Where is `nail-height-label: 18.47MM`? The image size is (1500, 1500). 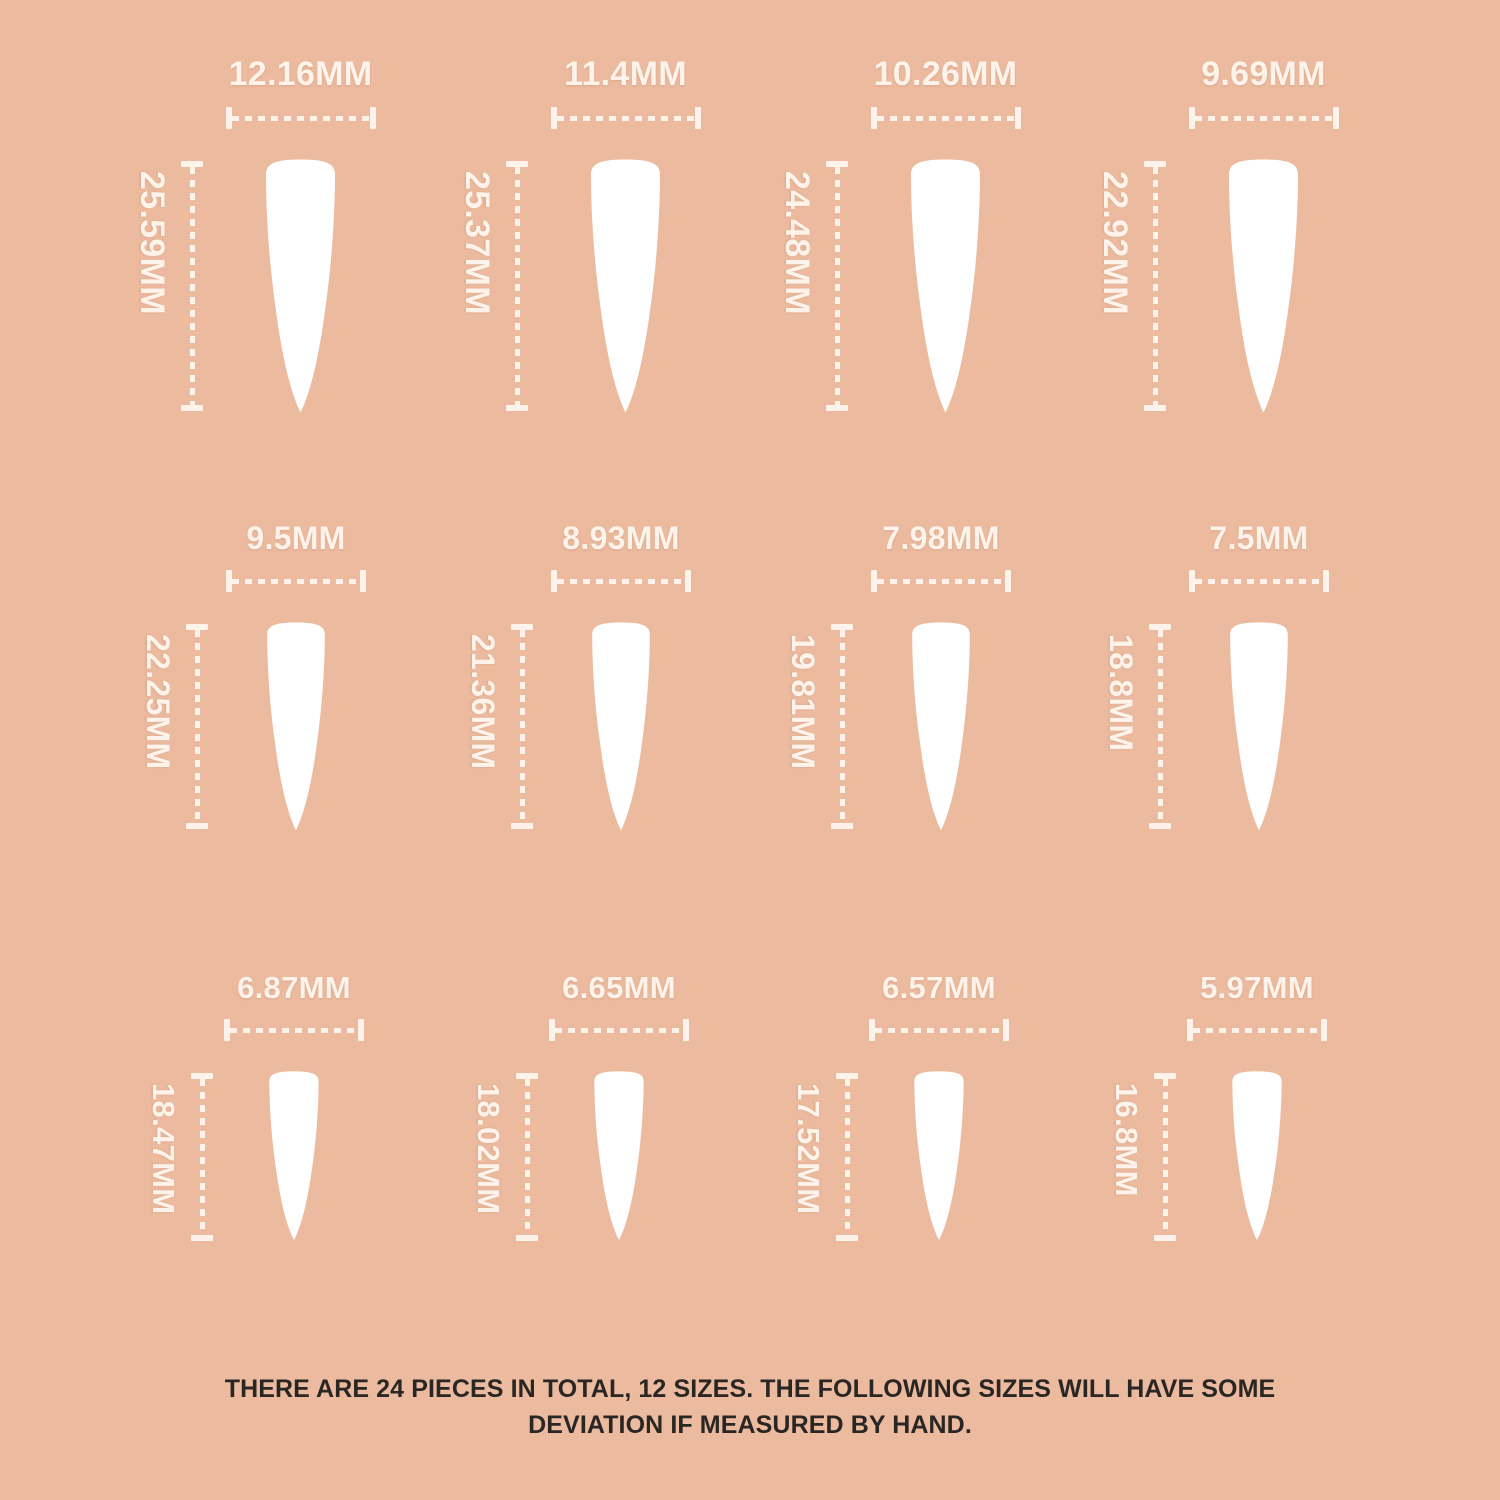
nail-height-label: 18.47MM is located at coordinates (163, 1149).